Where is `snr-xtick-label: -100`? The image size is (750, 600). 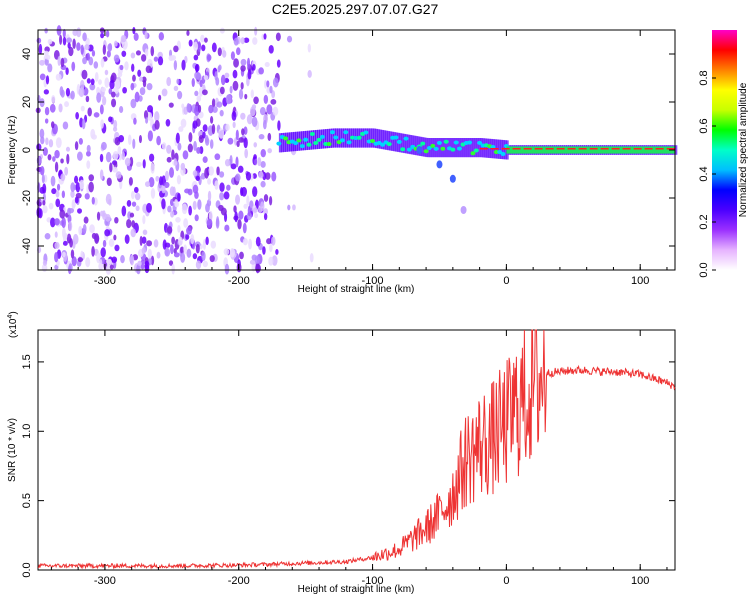
snr-xtick-label: -100 is located at coordinates (373, 581).